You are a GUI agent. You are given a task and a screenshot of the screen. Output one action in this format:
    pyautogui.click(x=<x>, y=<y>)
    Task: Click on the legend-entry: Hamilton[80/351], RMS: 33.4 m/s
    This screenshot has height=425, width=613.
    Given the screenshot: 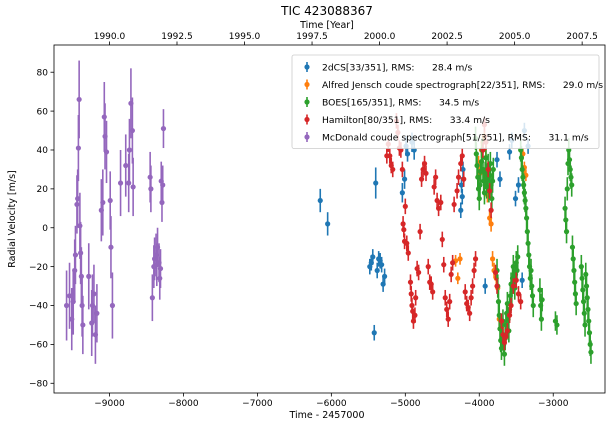 What is the action you would take?
    pyautogui.click(x=406, y=120)
    